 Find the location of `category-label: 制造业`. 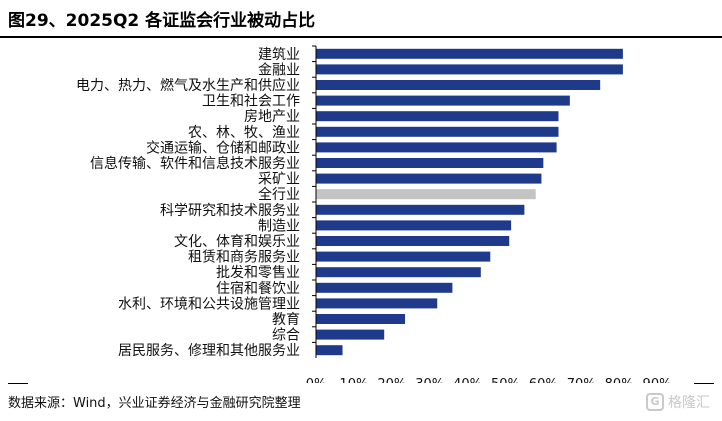

category-label: 制造业 is located at coordinates (279, 226).